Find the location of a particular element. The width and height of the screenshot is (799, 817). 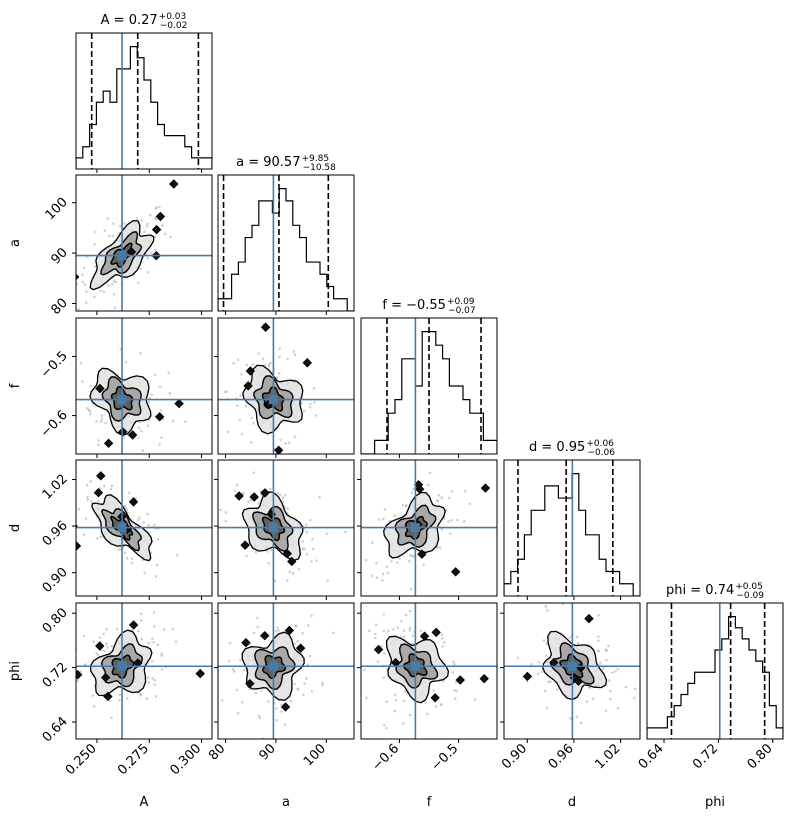

title-main-A: A = 0.27 is located at coordinates (129, 20).